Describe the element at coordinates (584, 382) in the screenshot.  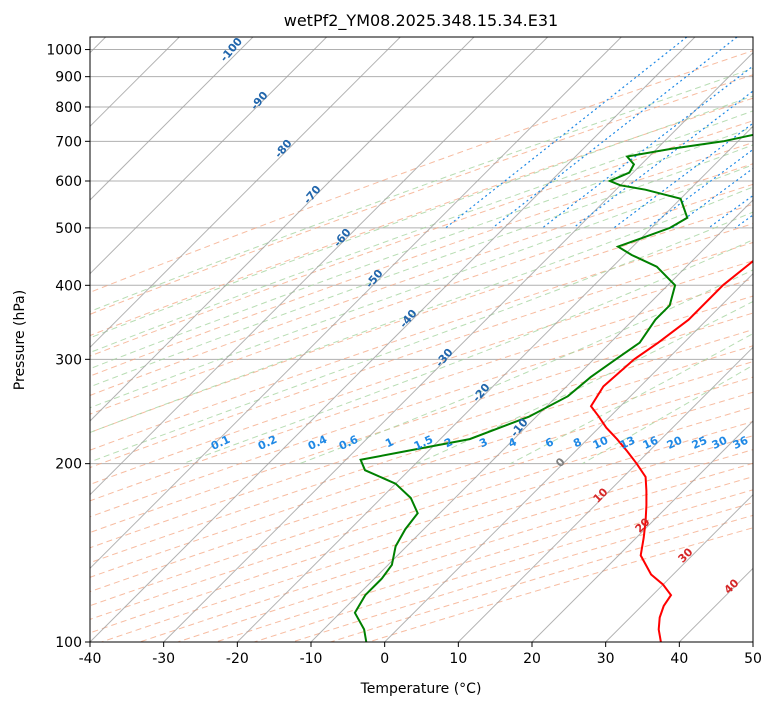
I see `moist-adiabat` at that location.